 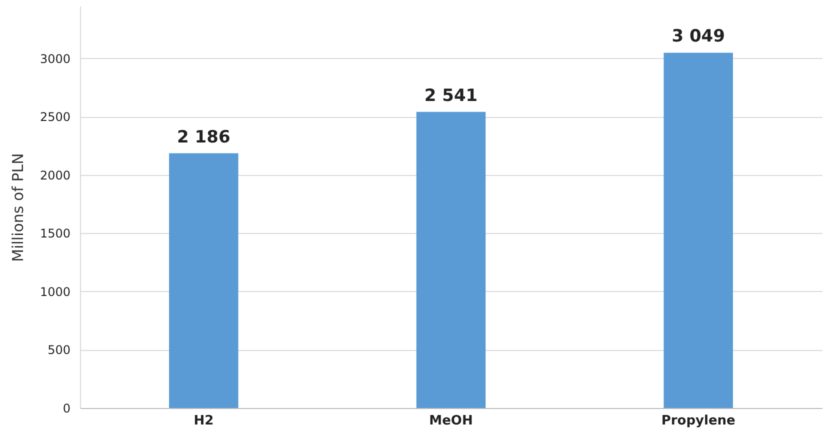 What do you see at coordinates (451, 96) in the screenshot?
I see `data-label: 2 541` at bounding box center [451, 96].